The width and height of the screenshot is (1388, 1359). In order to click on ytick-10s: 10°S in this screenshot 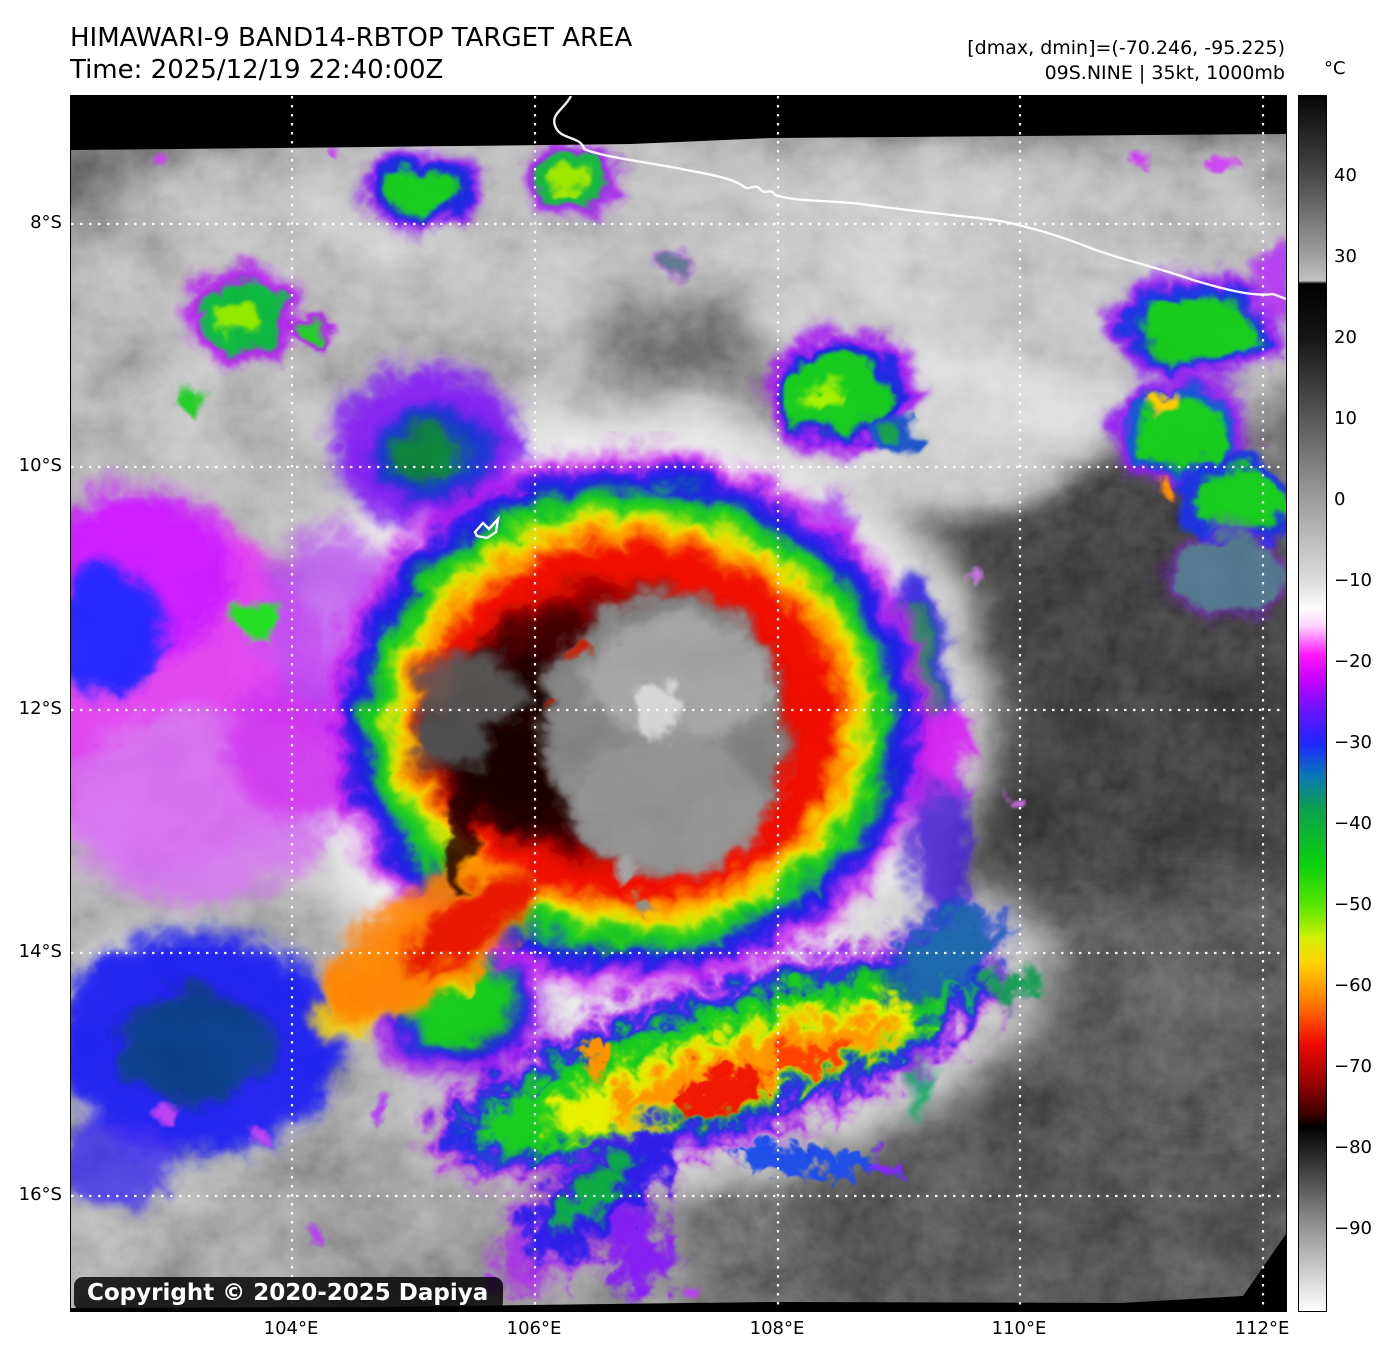, I will do `click(40, 465)`.